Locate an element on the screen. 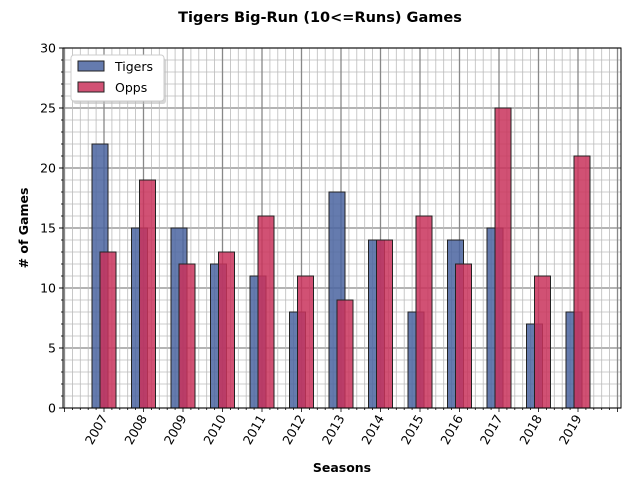 The image size is (640, 480). x-tick-label: 2009 is located at coordinates (175, 429).